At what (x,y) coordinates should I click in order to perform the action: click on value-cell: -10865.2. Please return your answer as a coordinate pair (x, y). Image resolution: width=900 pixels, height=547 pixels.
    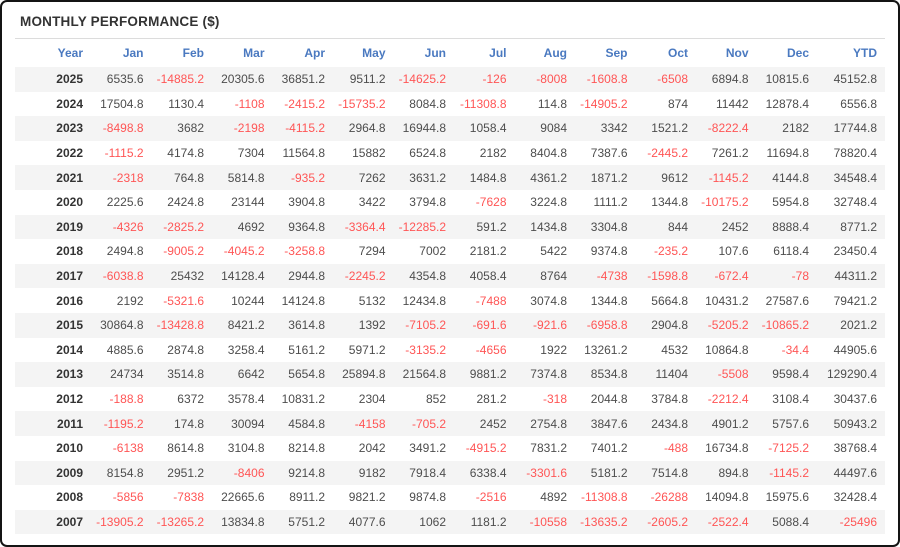
    Looking at the image, I should click on (785, 325).